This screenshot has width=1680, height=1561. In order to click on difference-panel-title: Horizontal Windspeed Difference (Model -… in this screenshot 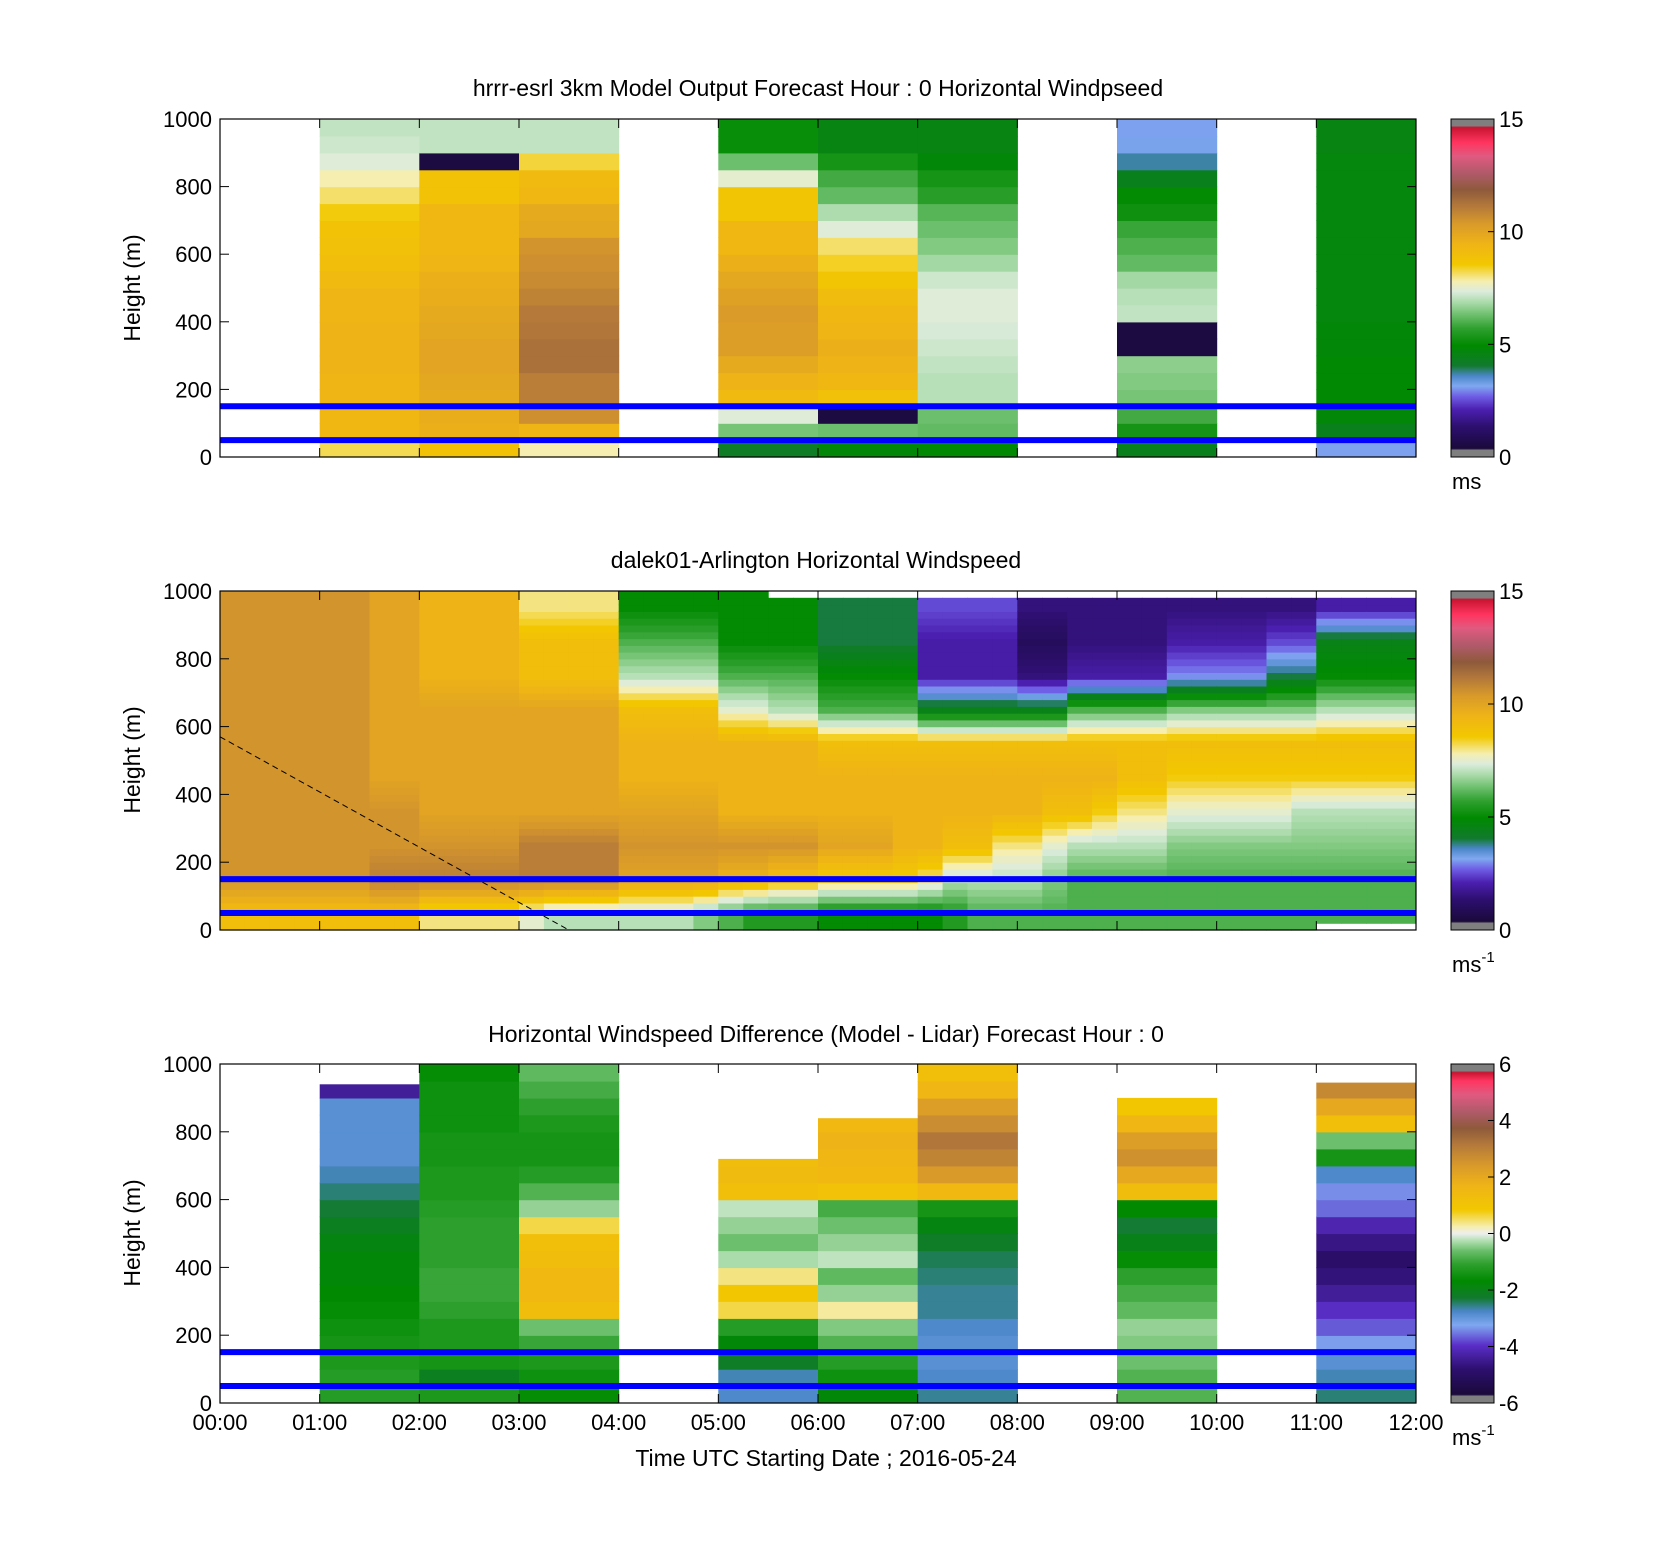, I will do `click(826, 1034)`.